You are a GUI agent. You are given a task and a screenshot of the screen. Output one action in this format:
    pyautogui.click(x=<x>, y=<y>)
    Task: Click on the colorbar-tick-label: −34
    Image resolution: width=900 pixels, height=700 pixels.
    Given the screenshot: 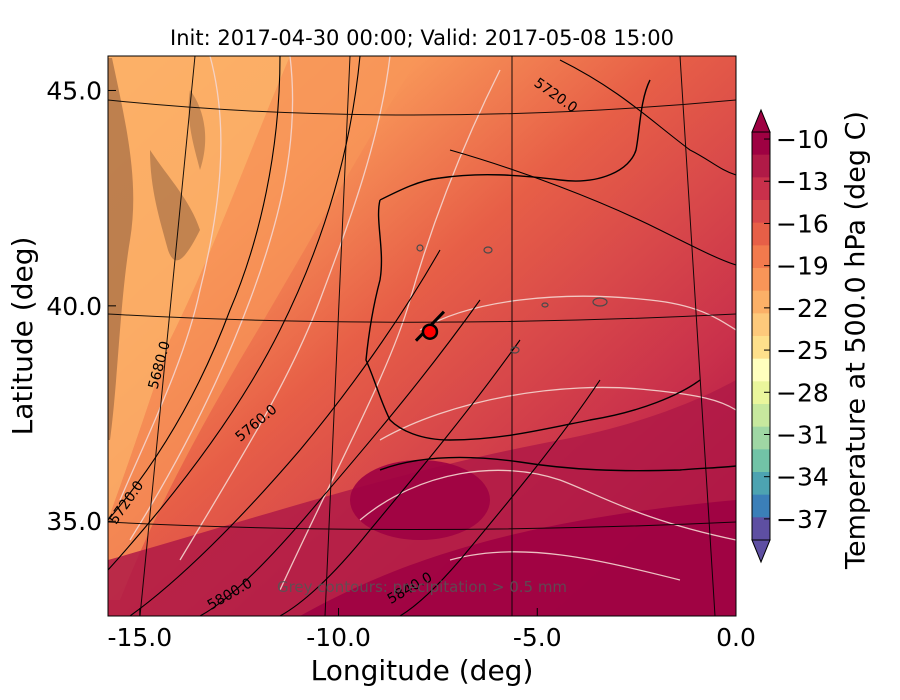 What is the action you would take?
    pyautogui.click(x=802, y=477)
    